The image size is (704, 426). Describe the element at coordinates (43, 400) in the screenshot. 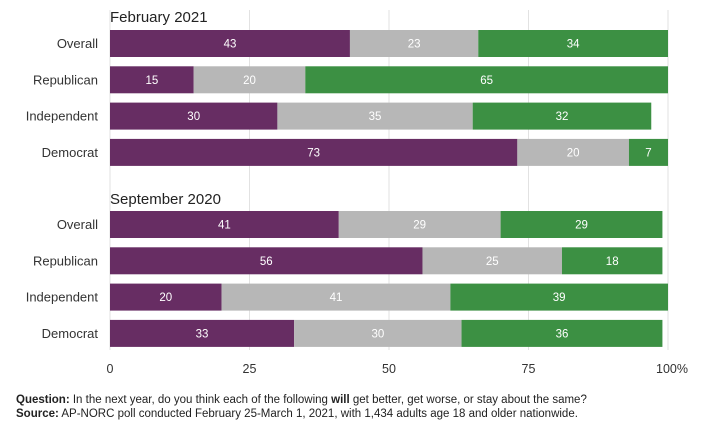

I see `question-label: Question:` at that location.